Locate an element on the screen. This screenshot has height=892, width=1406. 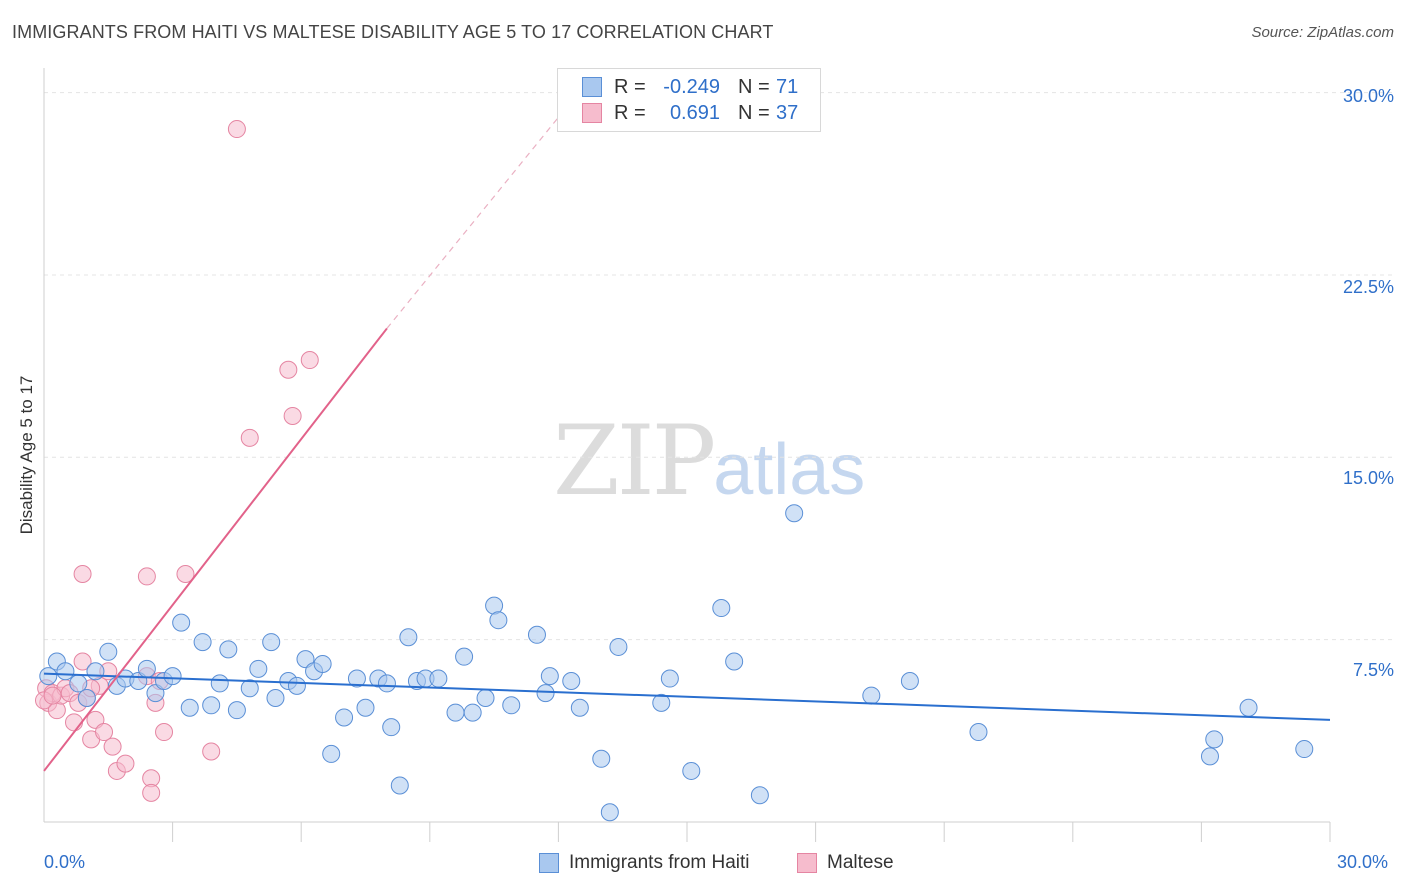
y-axis-label: Disability Age 5 to 17 is located at coordinates (26, 455).